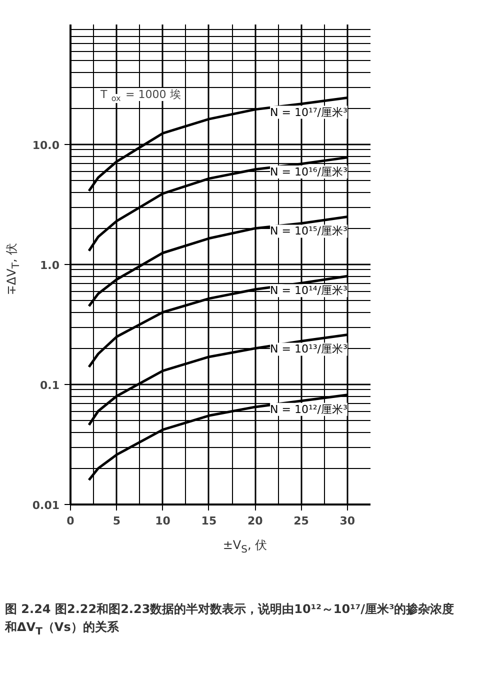 The height and width of the screenshot is (681, 482). I want to click on series-label: N = 10¹⁴/厘米³, so click(309, 291).